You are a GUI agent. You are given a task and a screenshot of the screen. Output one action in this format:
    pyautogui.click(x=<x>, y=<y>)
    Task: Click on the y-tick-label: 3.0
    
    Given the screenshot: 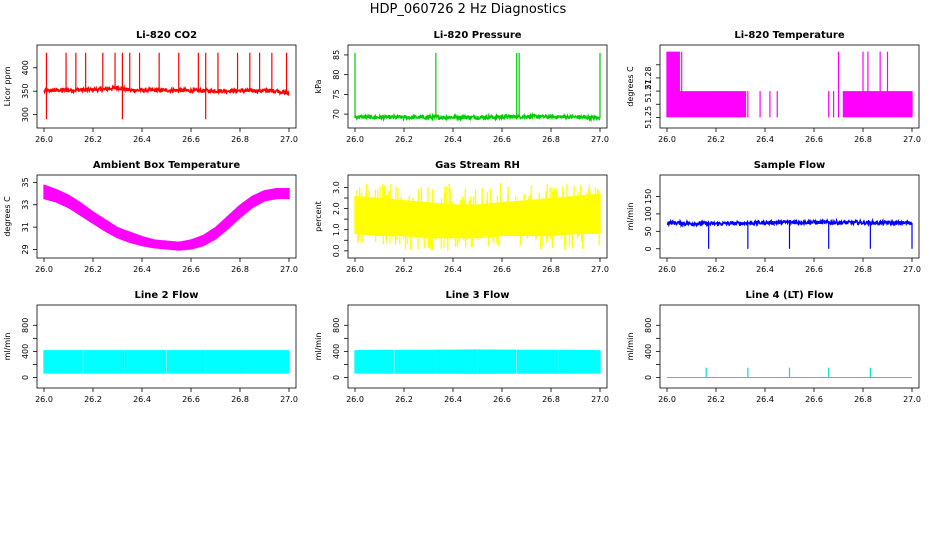 What is the action you would take?
    pyautogui.click(x=336, y=187)
    